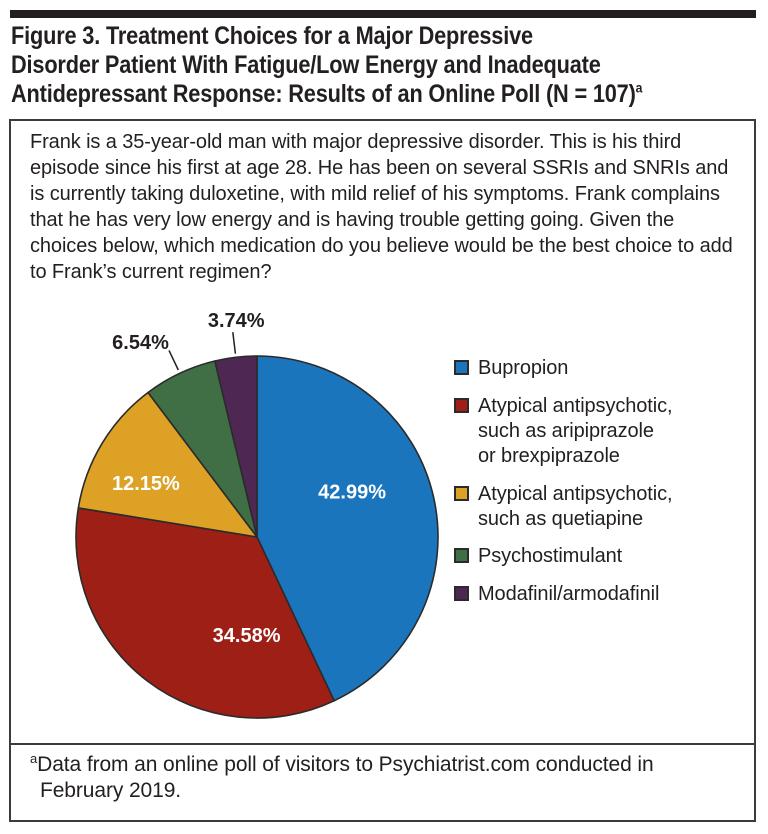 The width and height of the screenshot is (768, 834). What do you see at coordinates (569, 594) in the screenshot?
I see `legend-item-label: Modafinil/armodafinil` at bounding box center [569, 594].